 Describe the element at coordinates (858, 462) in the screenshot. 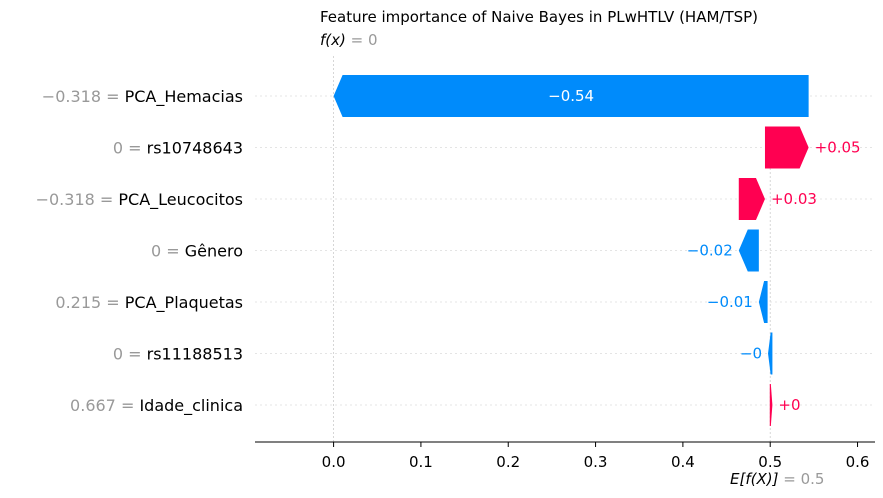

I see `x-tick-label: 0.6` at that location.